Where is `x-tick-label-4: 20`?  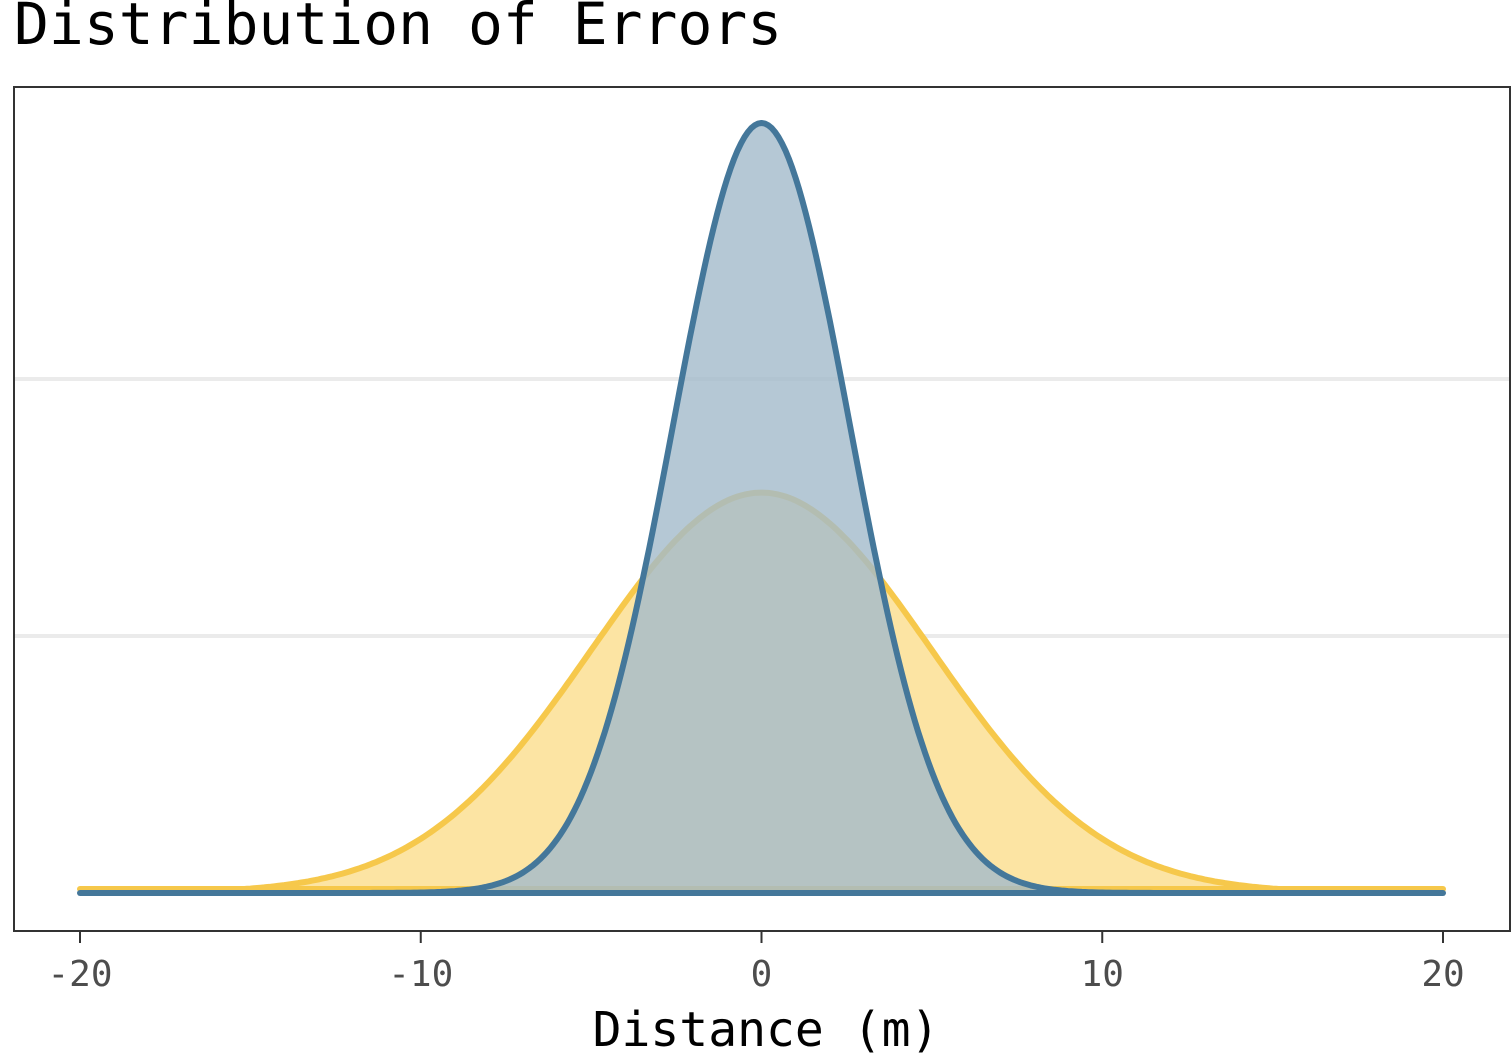
x-tick-label-4: 20 is located at coordinates (1442, 974).